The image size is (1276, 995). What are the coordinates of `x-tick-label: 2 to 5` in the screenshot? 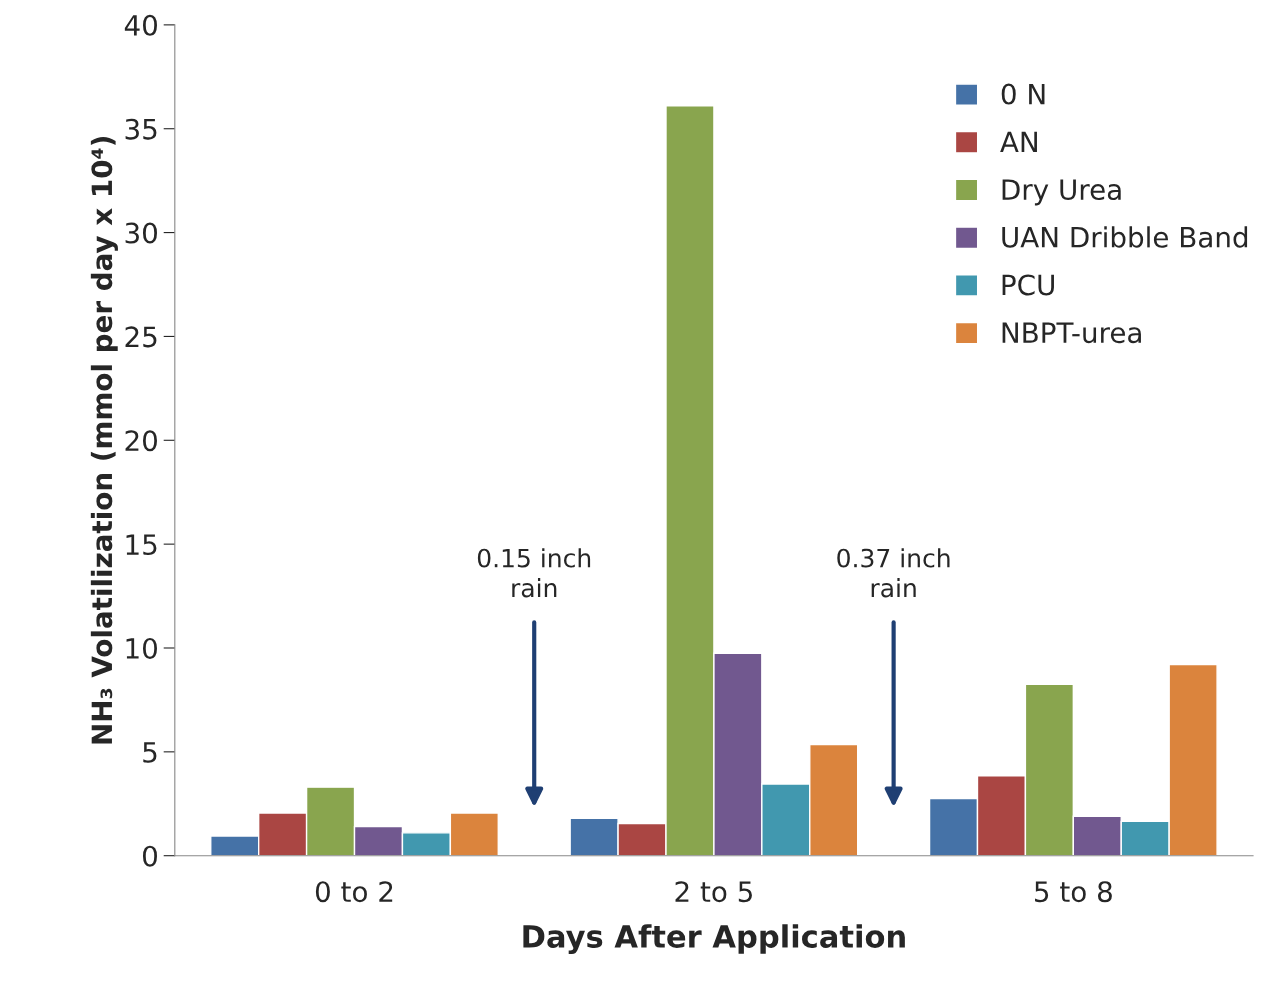 It's located at (713, 892).